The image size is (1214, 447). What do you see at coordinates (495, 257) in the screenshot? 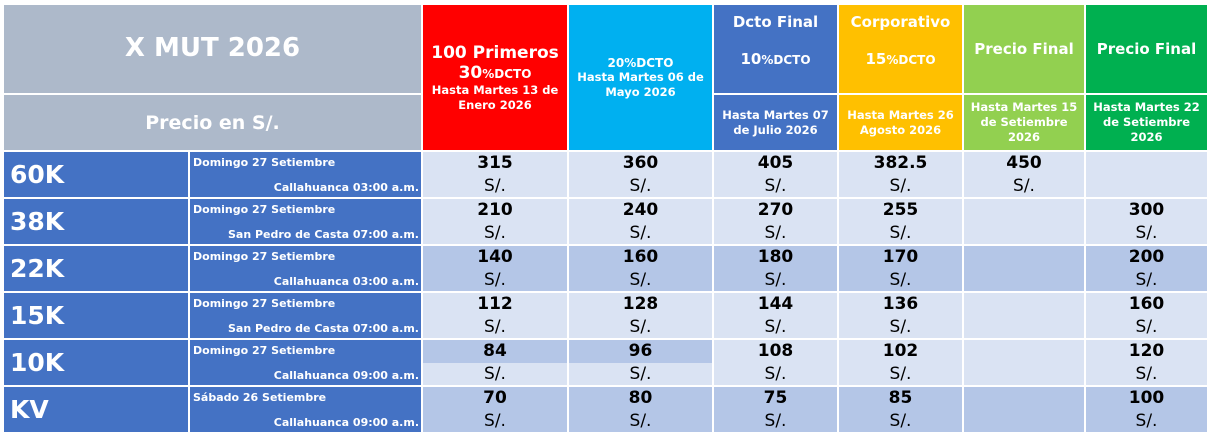
I see `price-value: 140` at bounding box center [495, 257].